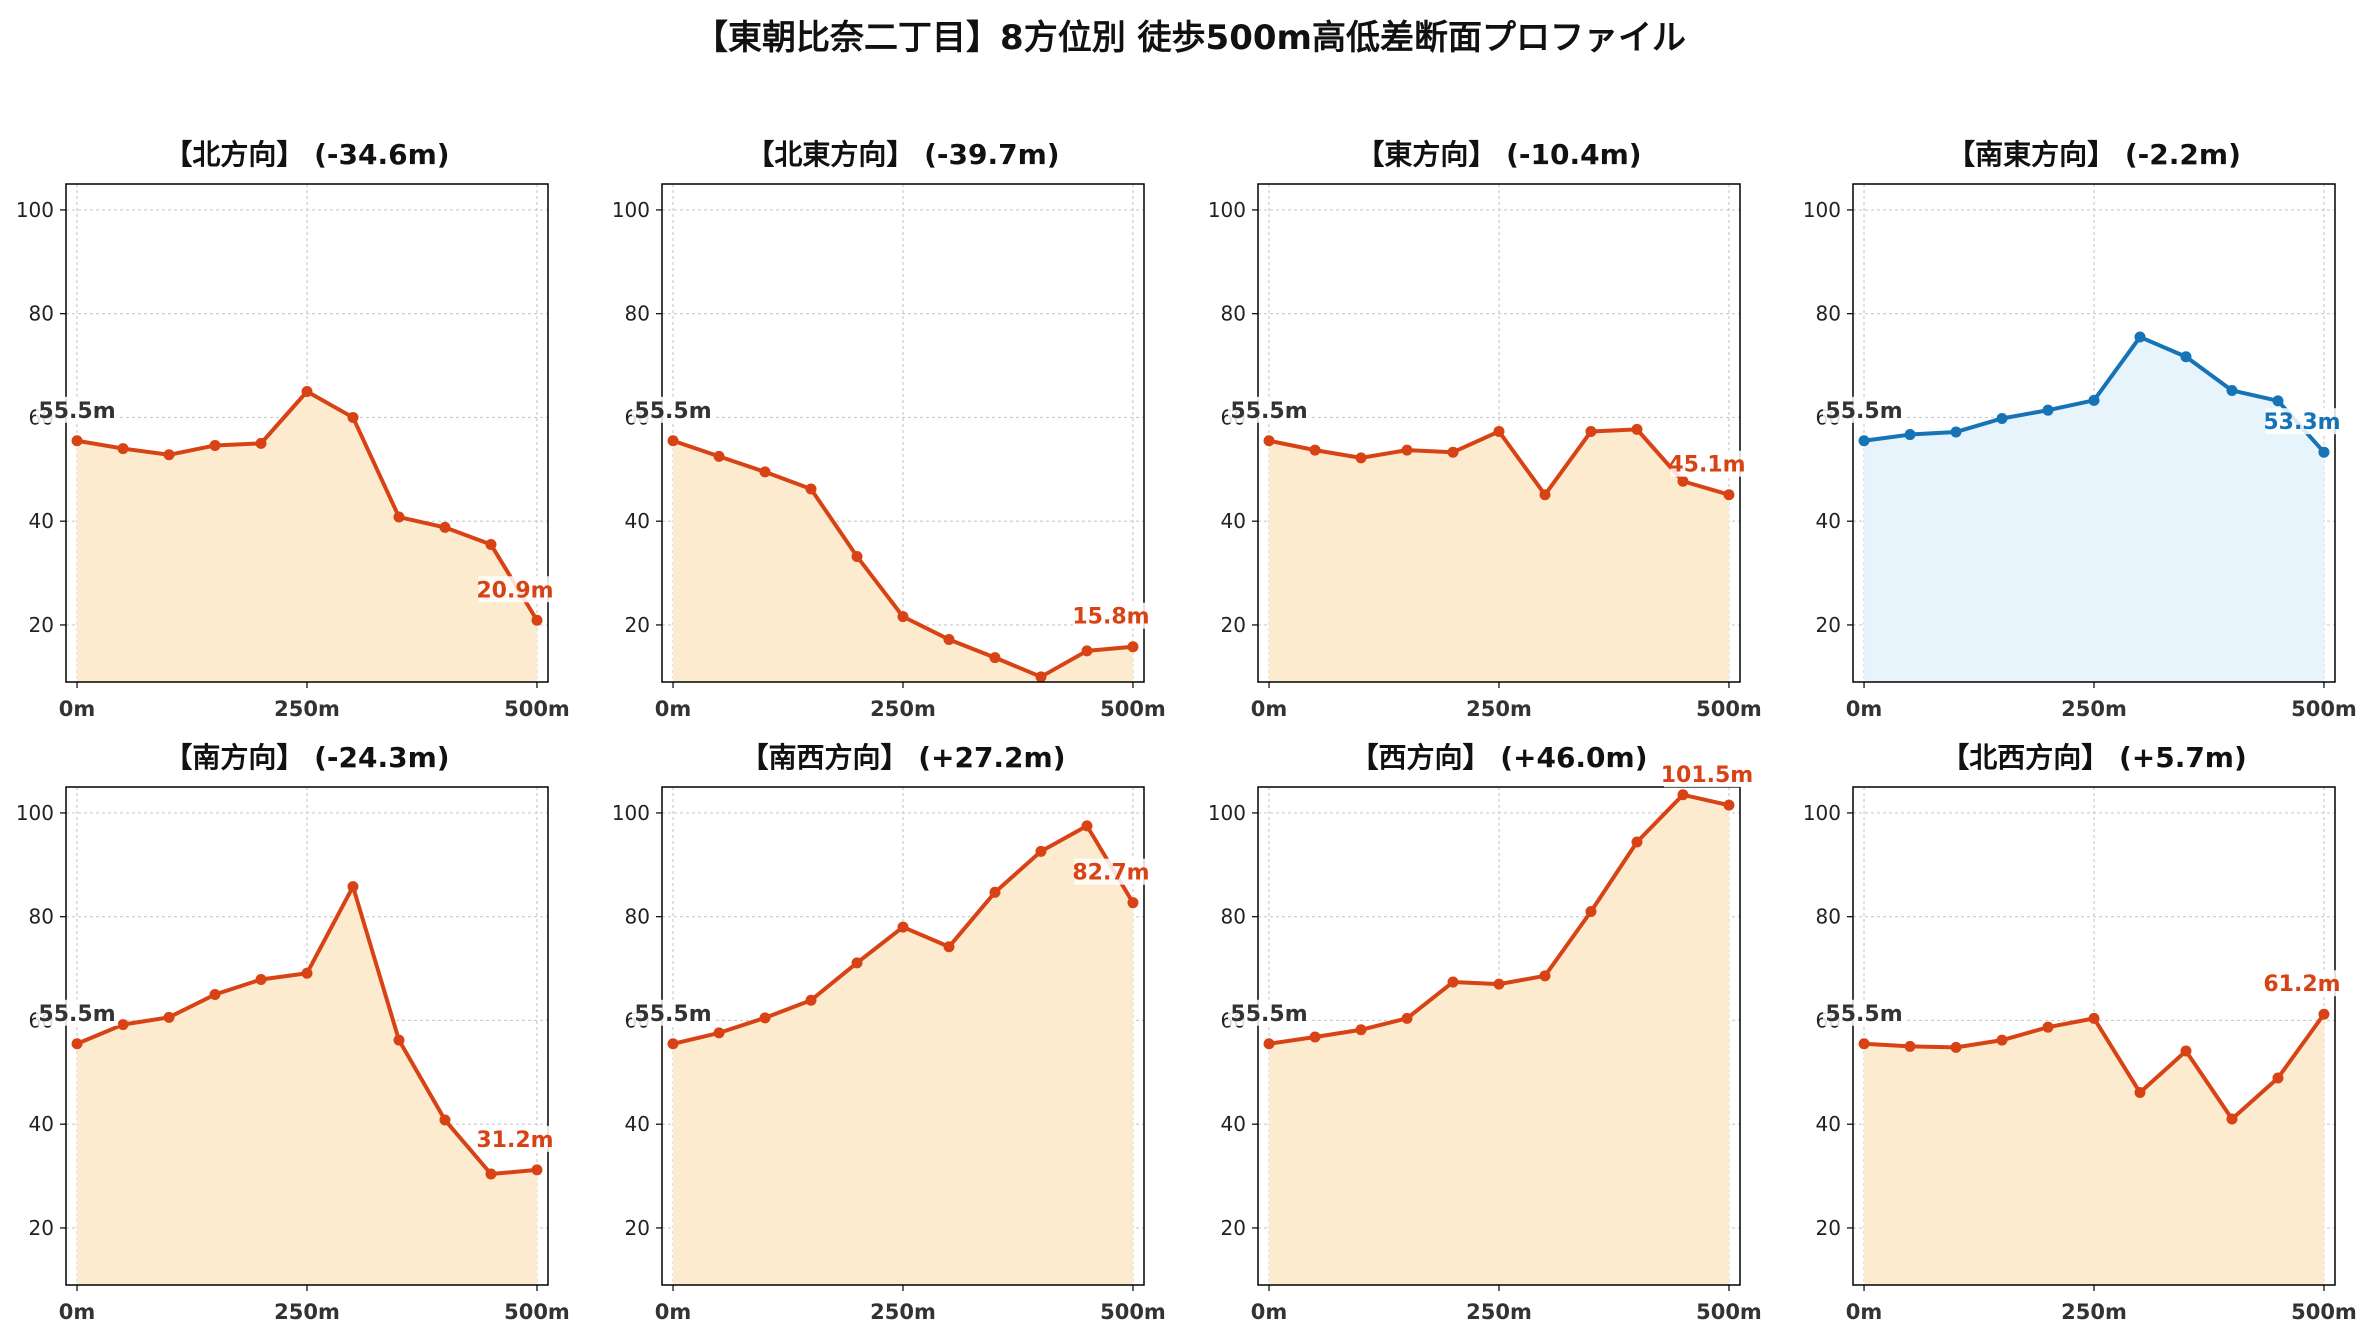 The height and width of the screenshot is (1340, 2380). What do you see at coordinates (1498, 757) in the screenshot?
I see `panel-title: 【西方向】 (+46.0m)` at bounding box center [1498, 757].